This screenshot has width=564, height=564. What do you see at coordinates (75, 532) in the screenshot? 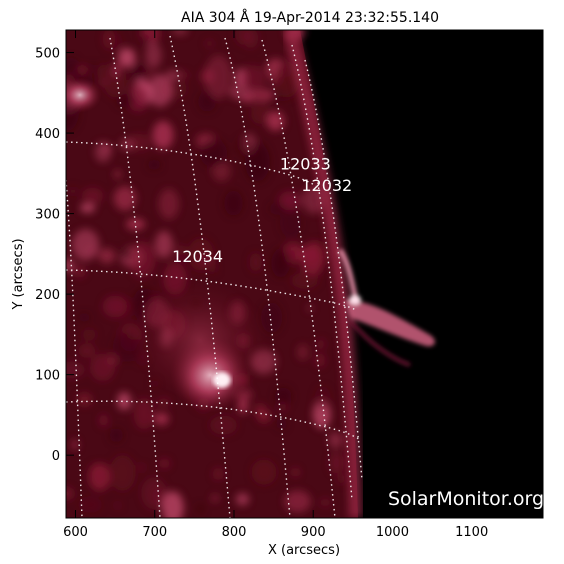
I see `x-tick-label: 600` at bounding box center [75, 532].